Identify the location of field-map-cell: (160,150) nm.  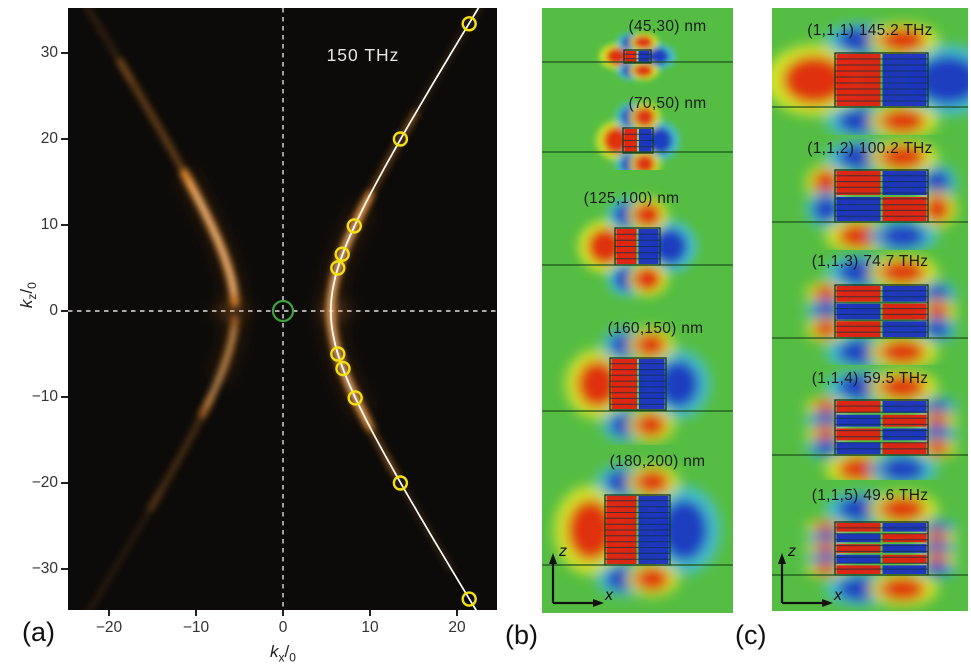
(637, 377).